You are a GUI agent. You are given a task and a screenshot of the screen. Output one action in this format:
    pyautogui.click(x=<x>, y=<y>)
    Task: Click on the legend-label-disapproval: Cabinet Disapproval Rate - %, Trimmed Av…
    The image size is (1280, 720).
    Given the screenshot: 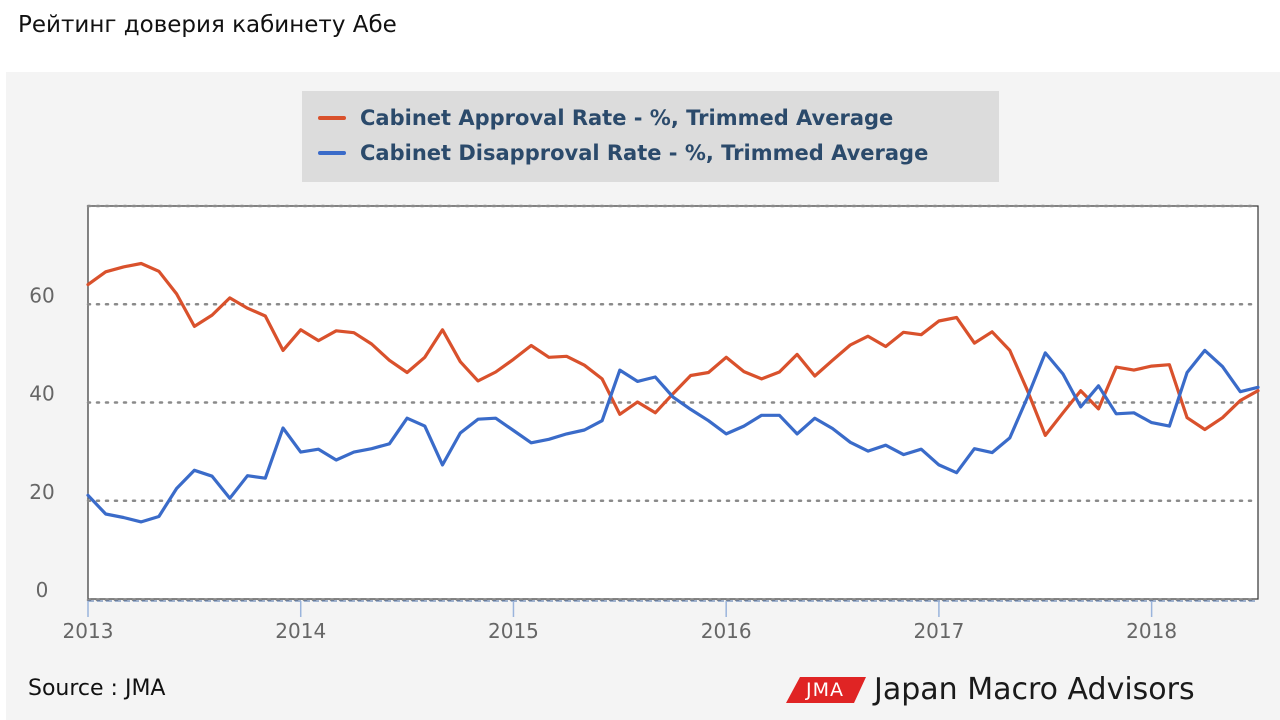 What is the action you would take?
    pyautogui.click(x=644, y=153)
    